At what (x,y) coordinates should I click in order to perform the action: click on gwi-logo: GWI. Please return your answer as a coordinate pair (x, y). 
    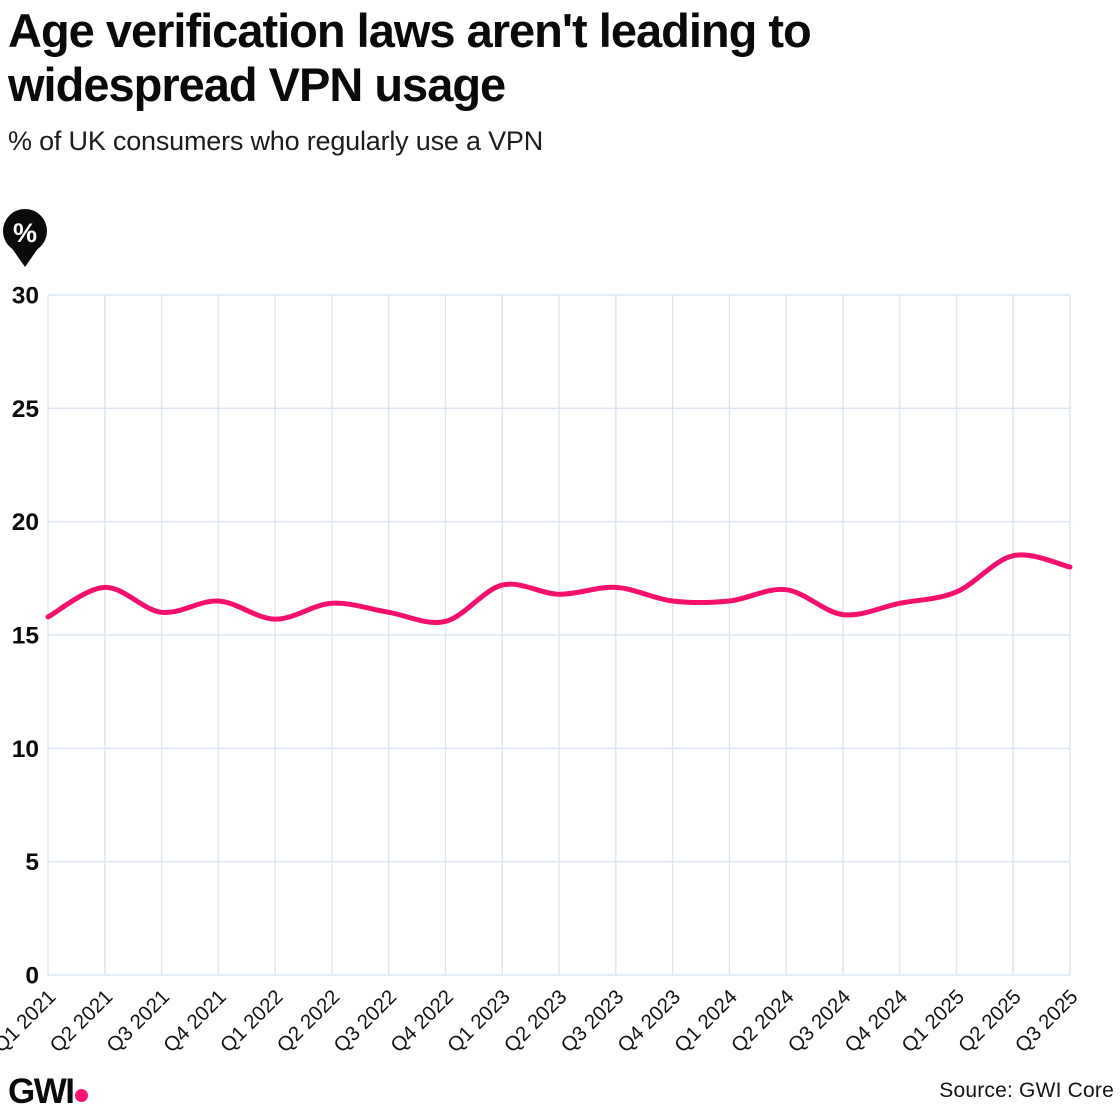
    Looking at the image, I should click on (48, 1092).